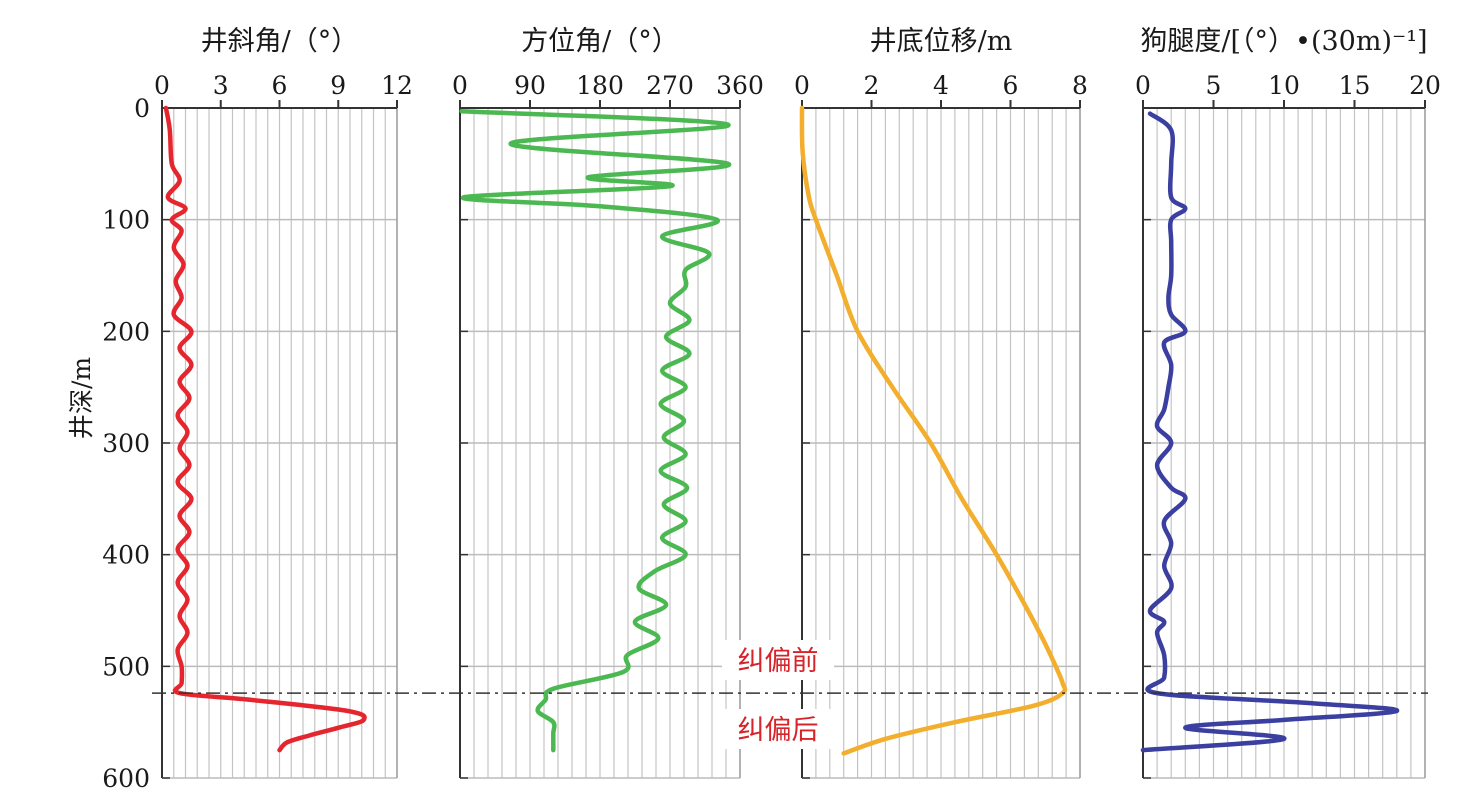 Image resolution: width=1458 pixels, height=793 pixels. I want to click on panel-title: 狗腿度/[（°）•(30m)⁻¹], so click(1283, 41).